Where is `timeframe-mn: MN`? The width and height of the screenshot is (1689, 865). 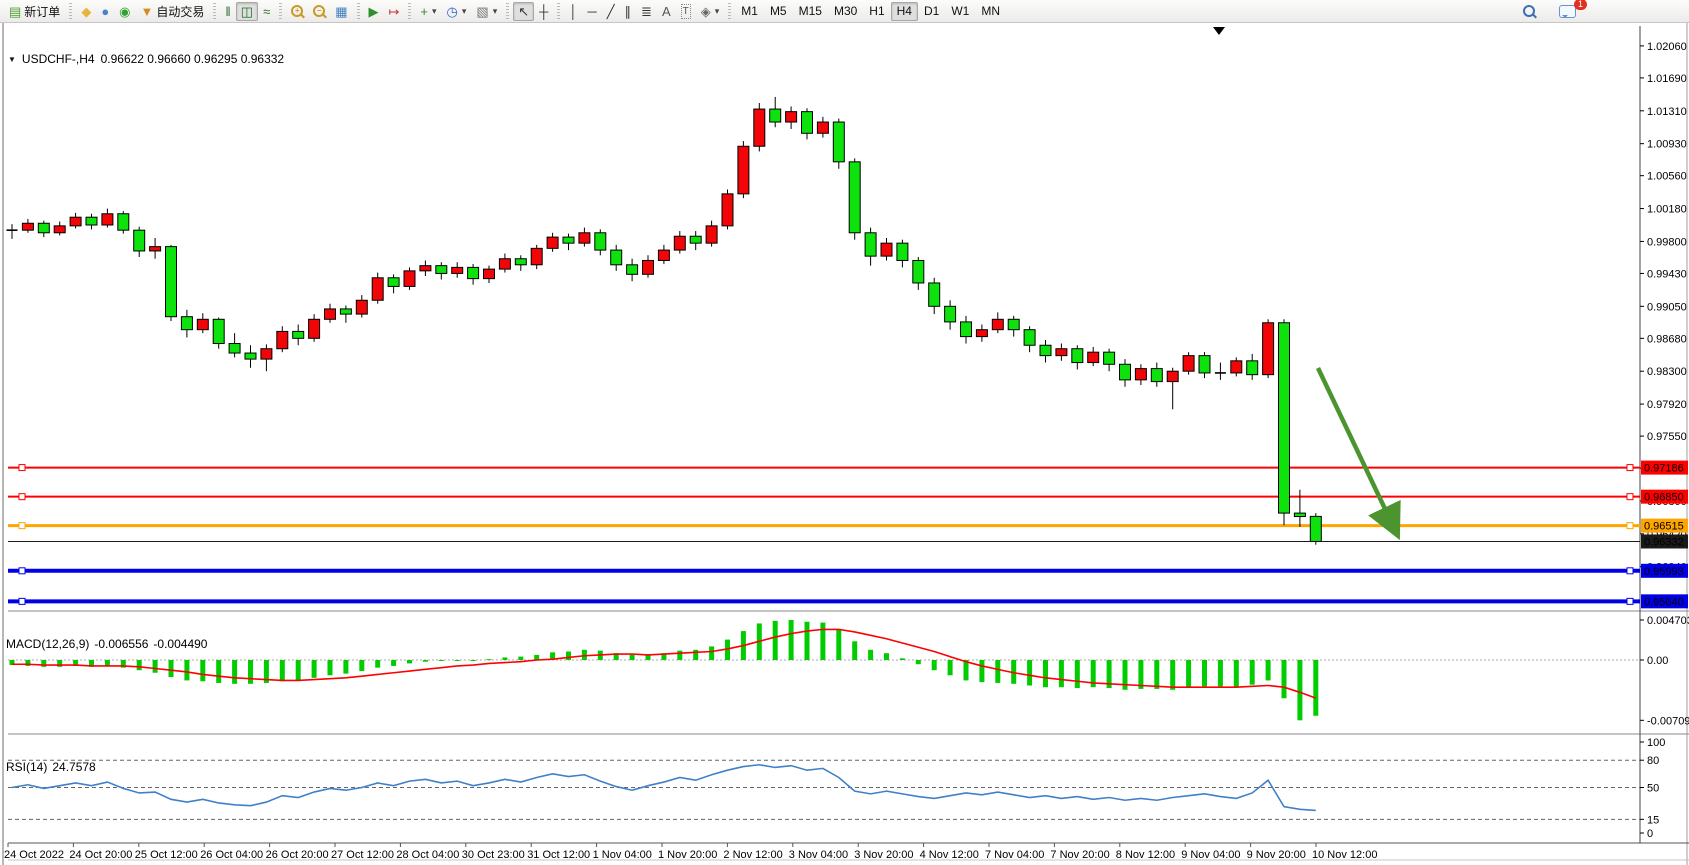 timeframe-mn: MN is located at coordinates (990, 11).